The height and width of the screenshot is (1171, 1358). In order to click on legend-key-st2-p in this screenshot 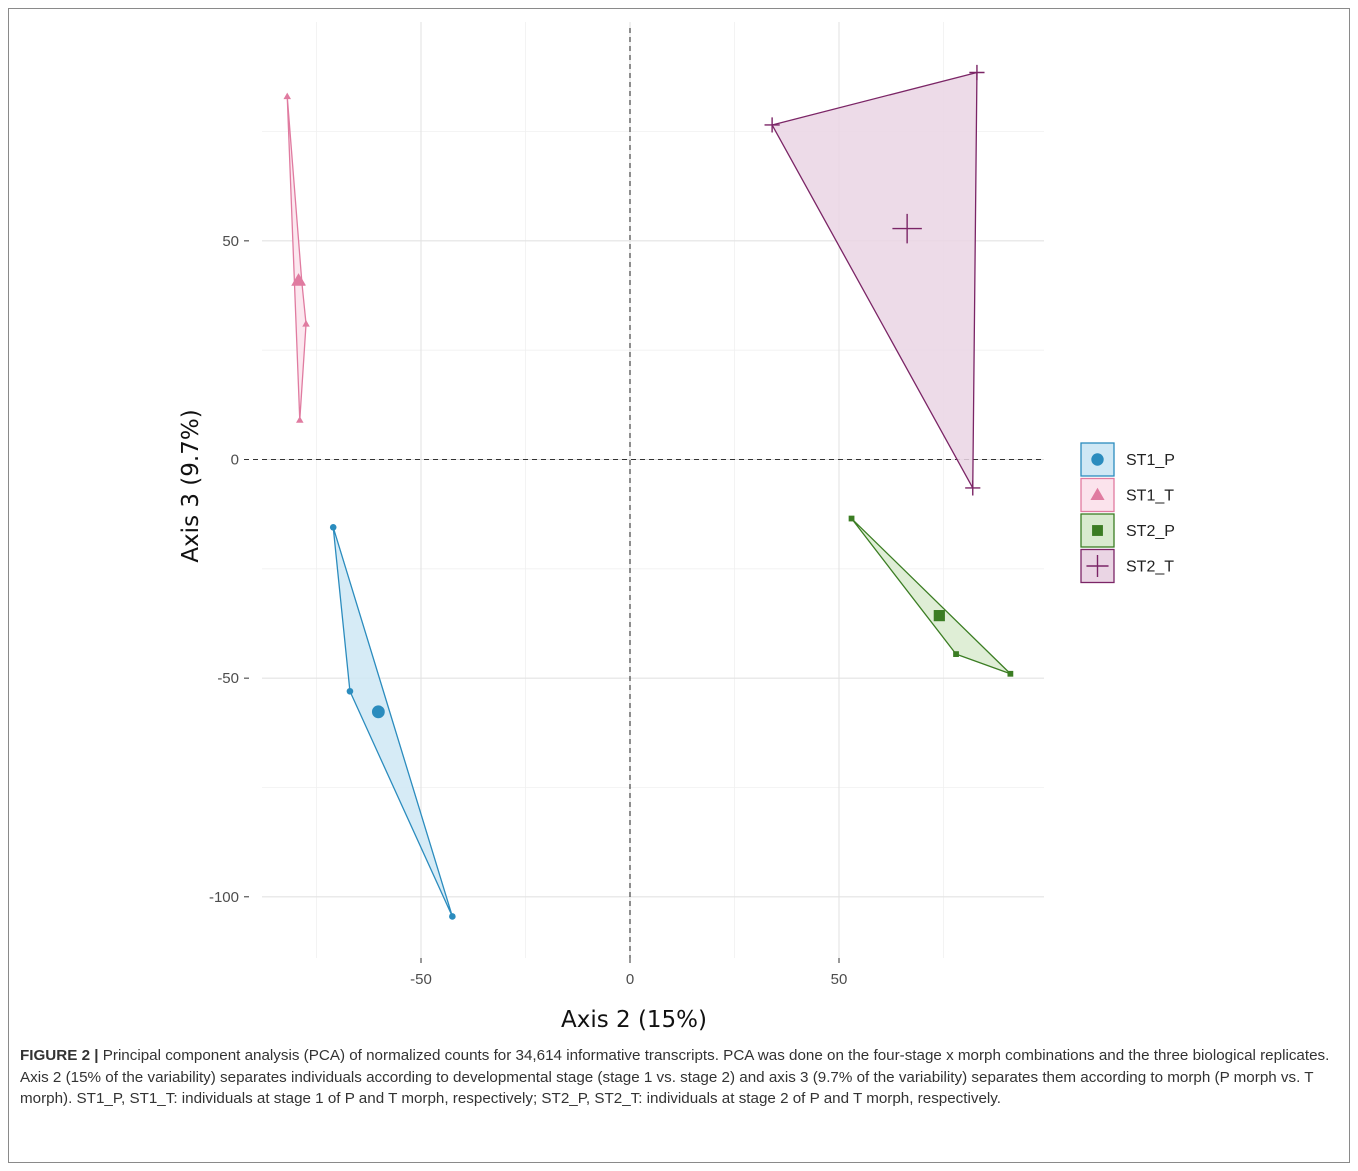, I will do `click(1097, 530)`.